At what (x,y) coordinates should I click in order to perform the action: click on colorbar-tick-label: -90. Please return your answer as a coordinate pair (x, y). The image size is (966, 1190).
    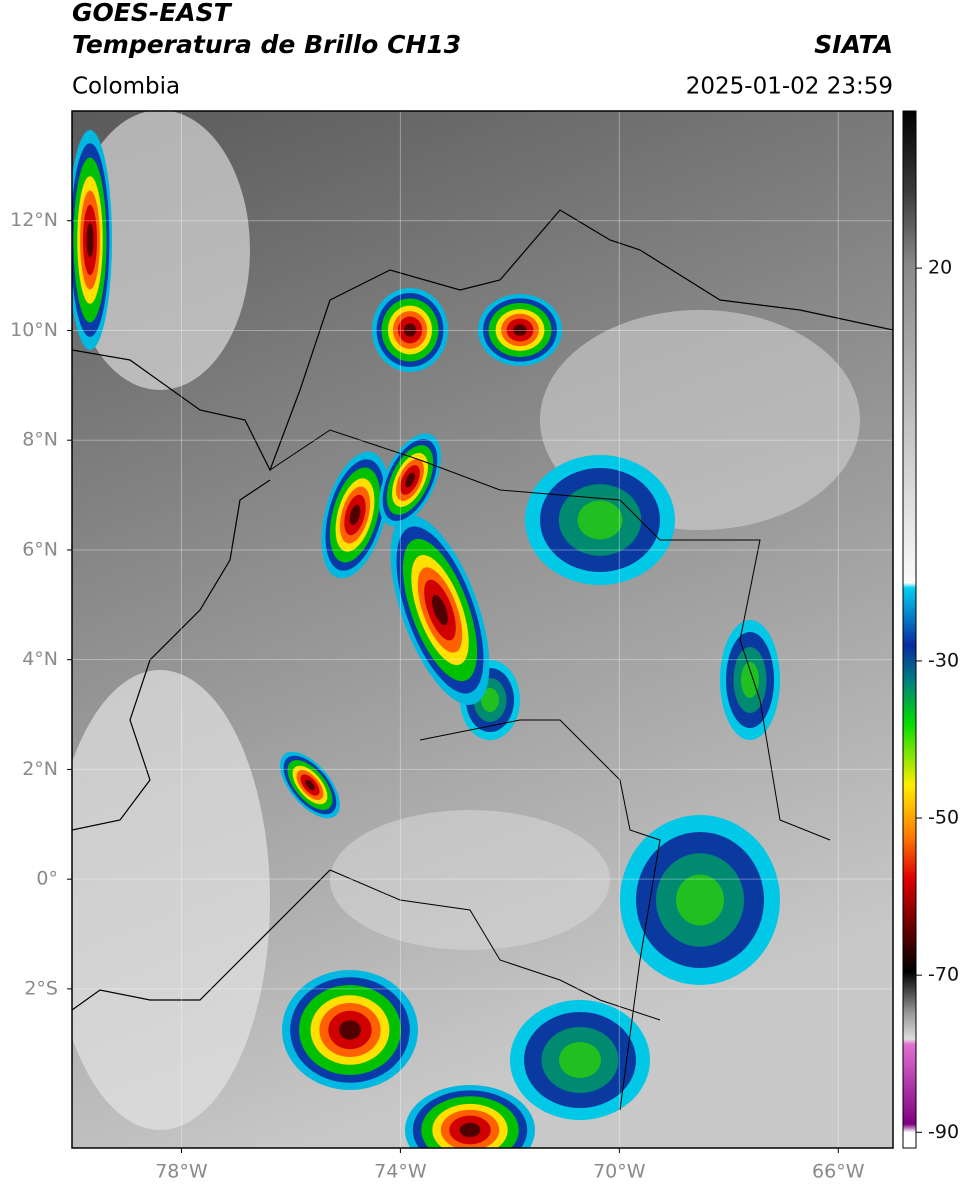
    Looking at the image, I should click on (943, 1132).